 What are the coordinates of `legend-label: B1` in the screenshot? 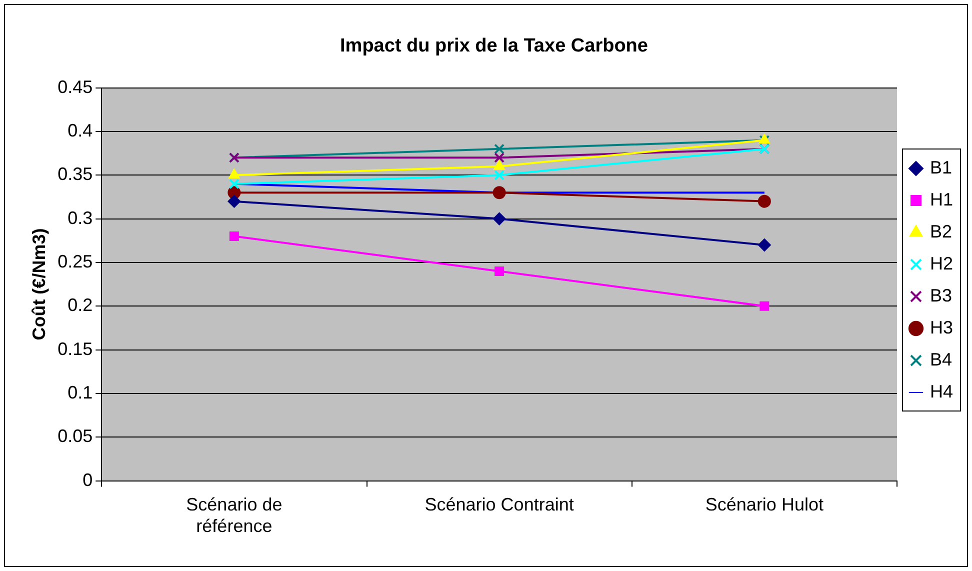 It's located at (941, 167).